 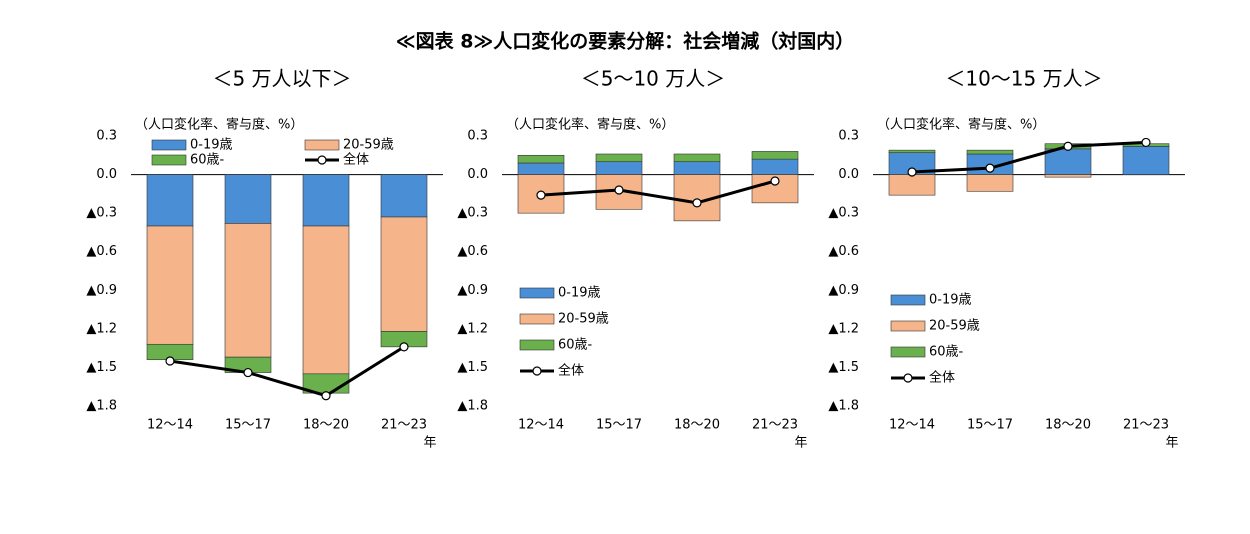 I want to click on chart-title: ＜5 万人以下＞, so click(x=281, y=79).